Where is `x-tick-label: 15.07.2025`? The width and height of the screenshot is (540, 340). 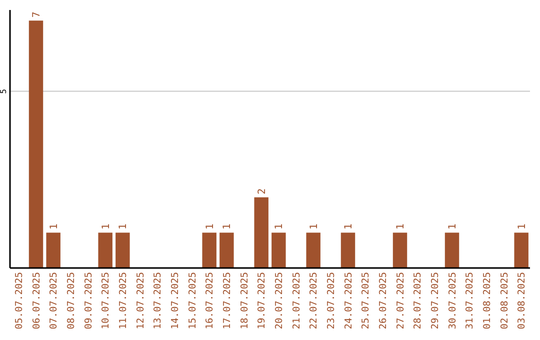
x-tick-label: 15.07.2025 is located at coordinates (192, 301).